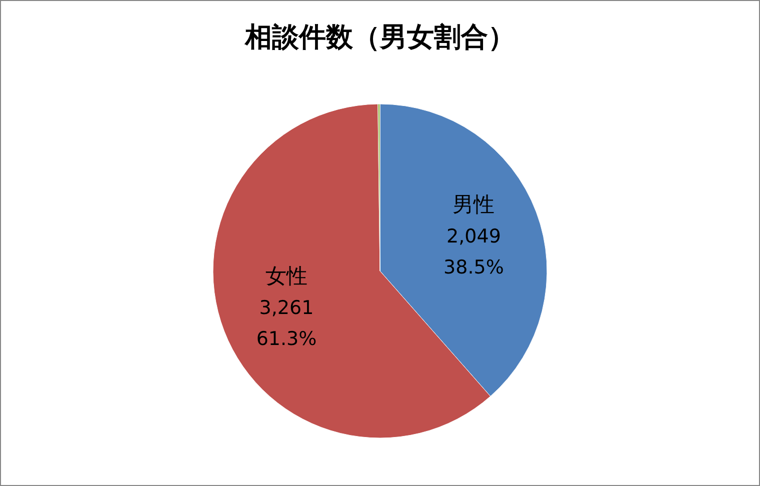 This screenshot has height=486, width=760. I want to click on data-label: 61.3%, so click(286, 339).